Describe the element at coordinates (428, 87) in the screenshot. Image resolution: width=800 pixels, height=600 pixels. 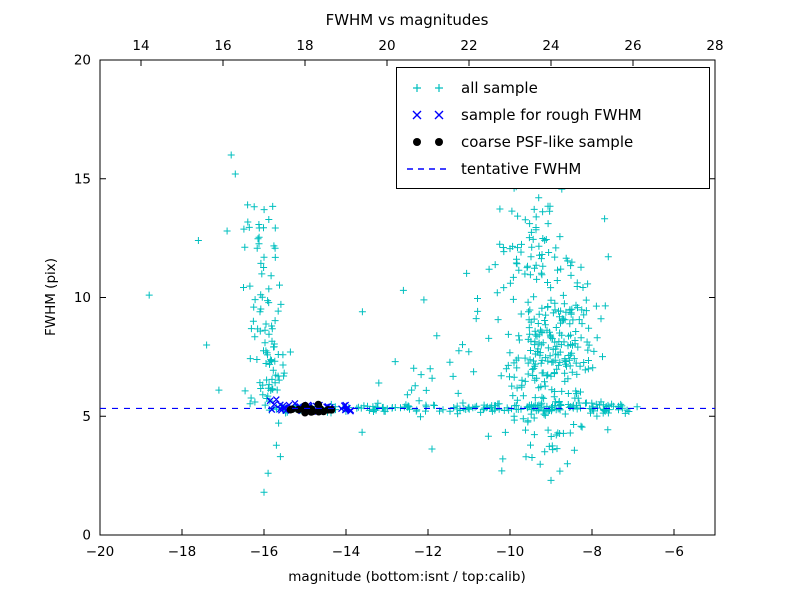
I see `plus-marker-icon` at that location.